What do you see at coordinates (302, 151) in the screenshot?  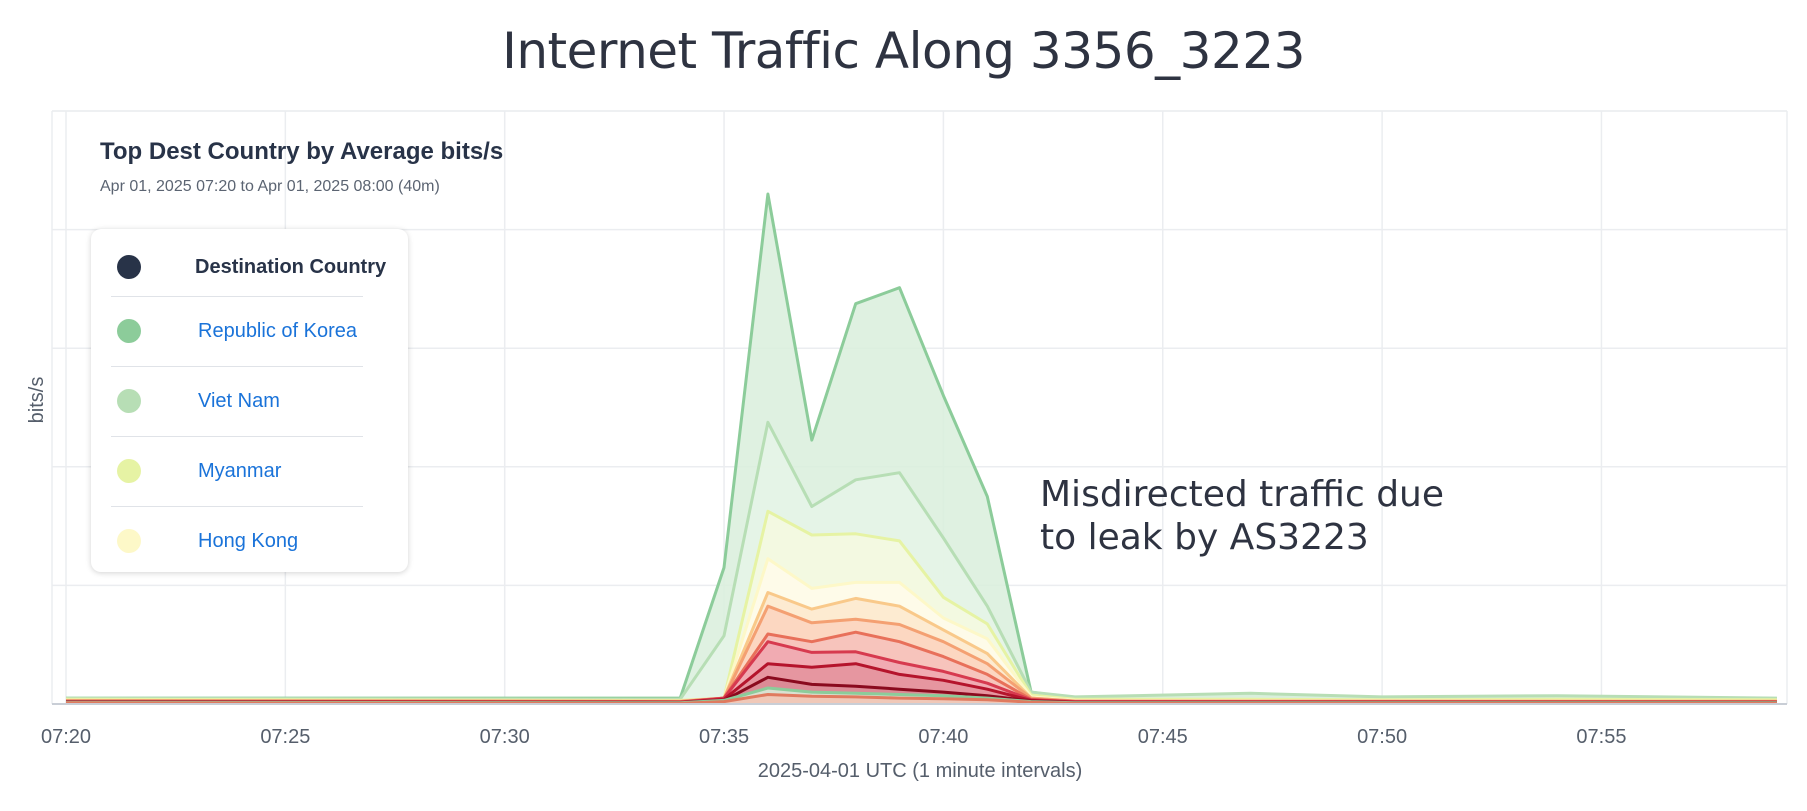 I see `chart-subtitle: Top Dest Country by Average bits/s` at bounding box center [302, 151].